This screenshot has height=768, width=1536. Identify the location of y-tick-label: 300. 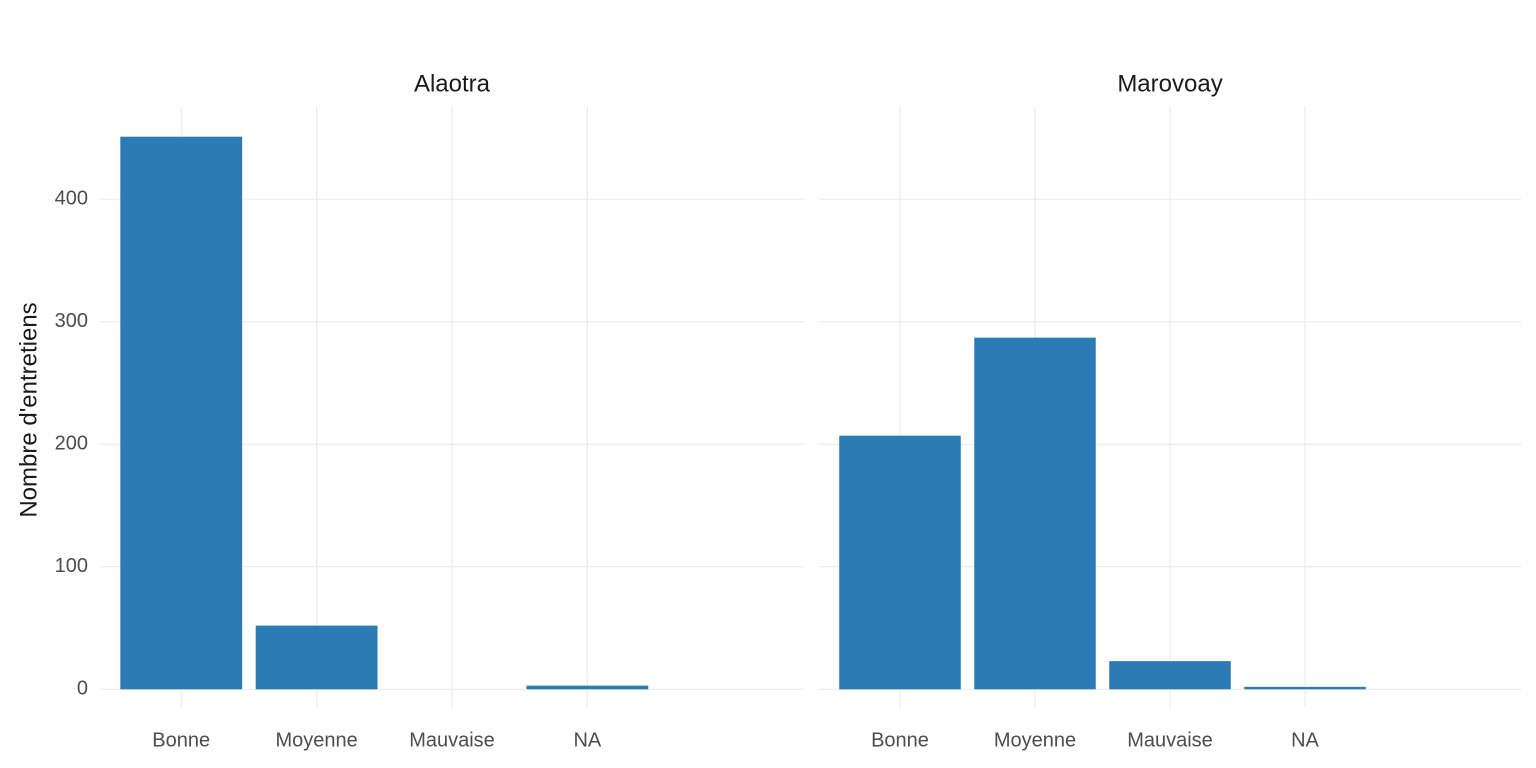
(71, 321).